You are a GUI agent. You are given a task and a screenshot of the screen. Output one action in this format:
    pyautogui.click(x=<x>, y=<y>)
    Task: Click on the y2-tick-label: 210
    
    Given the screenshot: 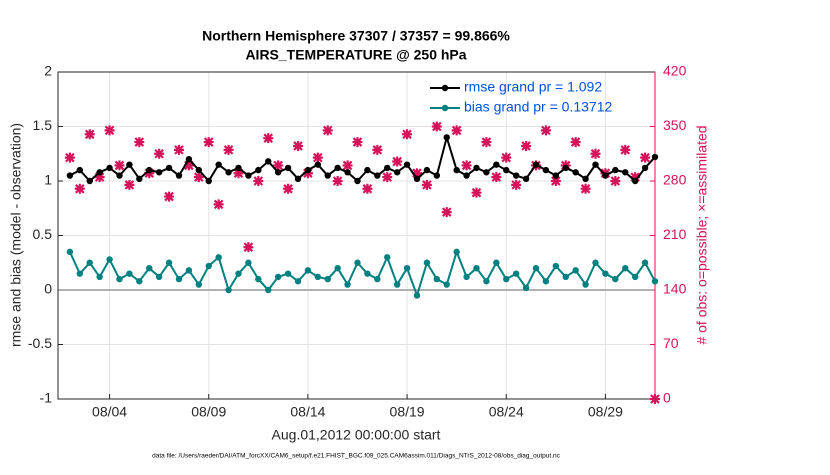 What is the action you would take?
    pyautogui.click(x=675, y=234)
    